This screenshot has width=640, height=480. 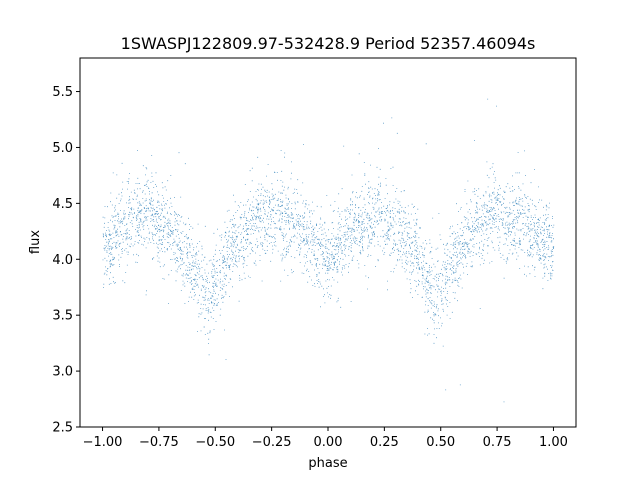 I want to click on y-tick-label: 4.0, so click(x=62, y=260).